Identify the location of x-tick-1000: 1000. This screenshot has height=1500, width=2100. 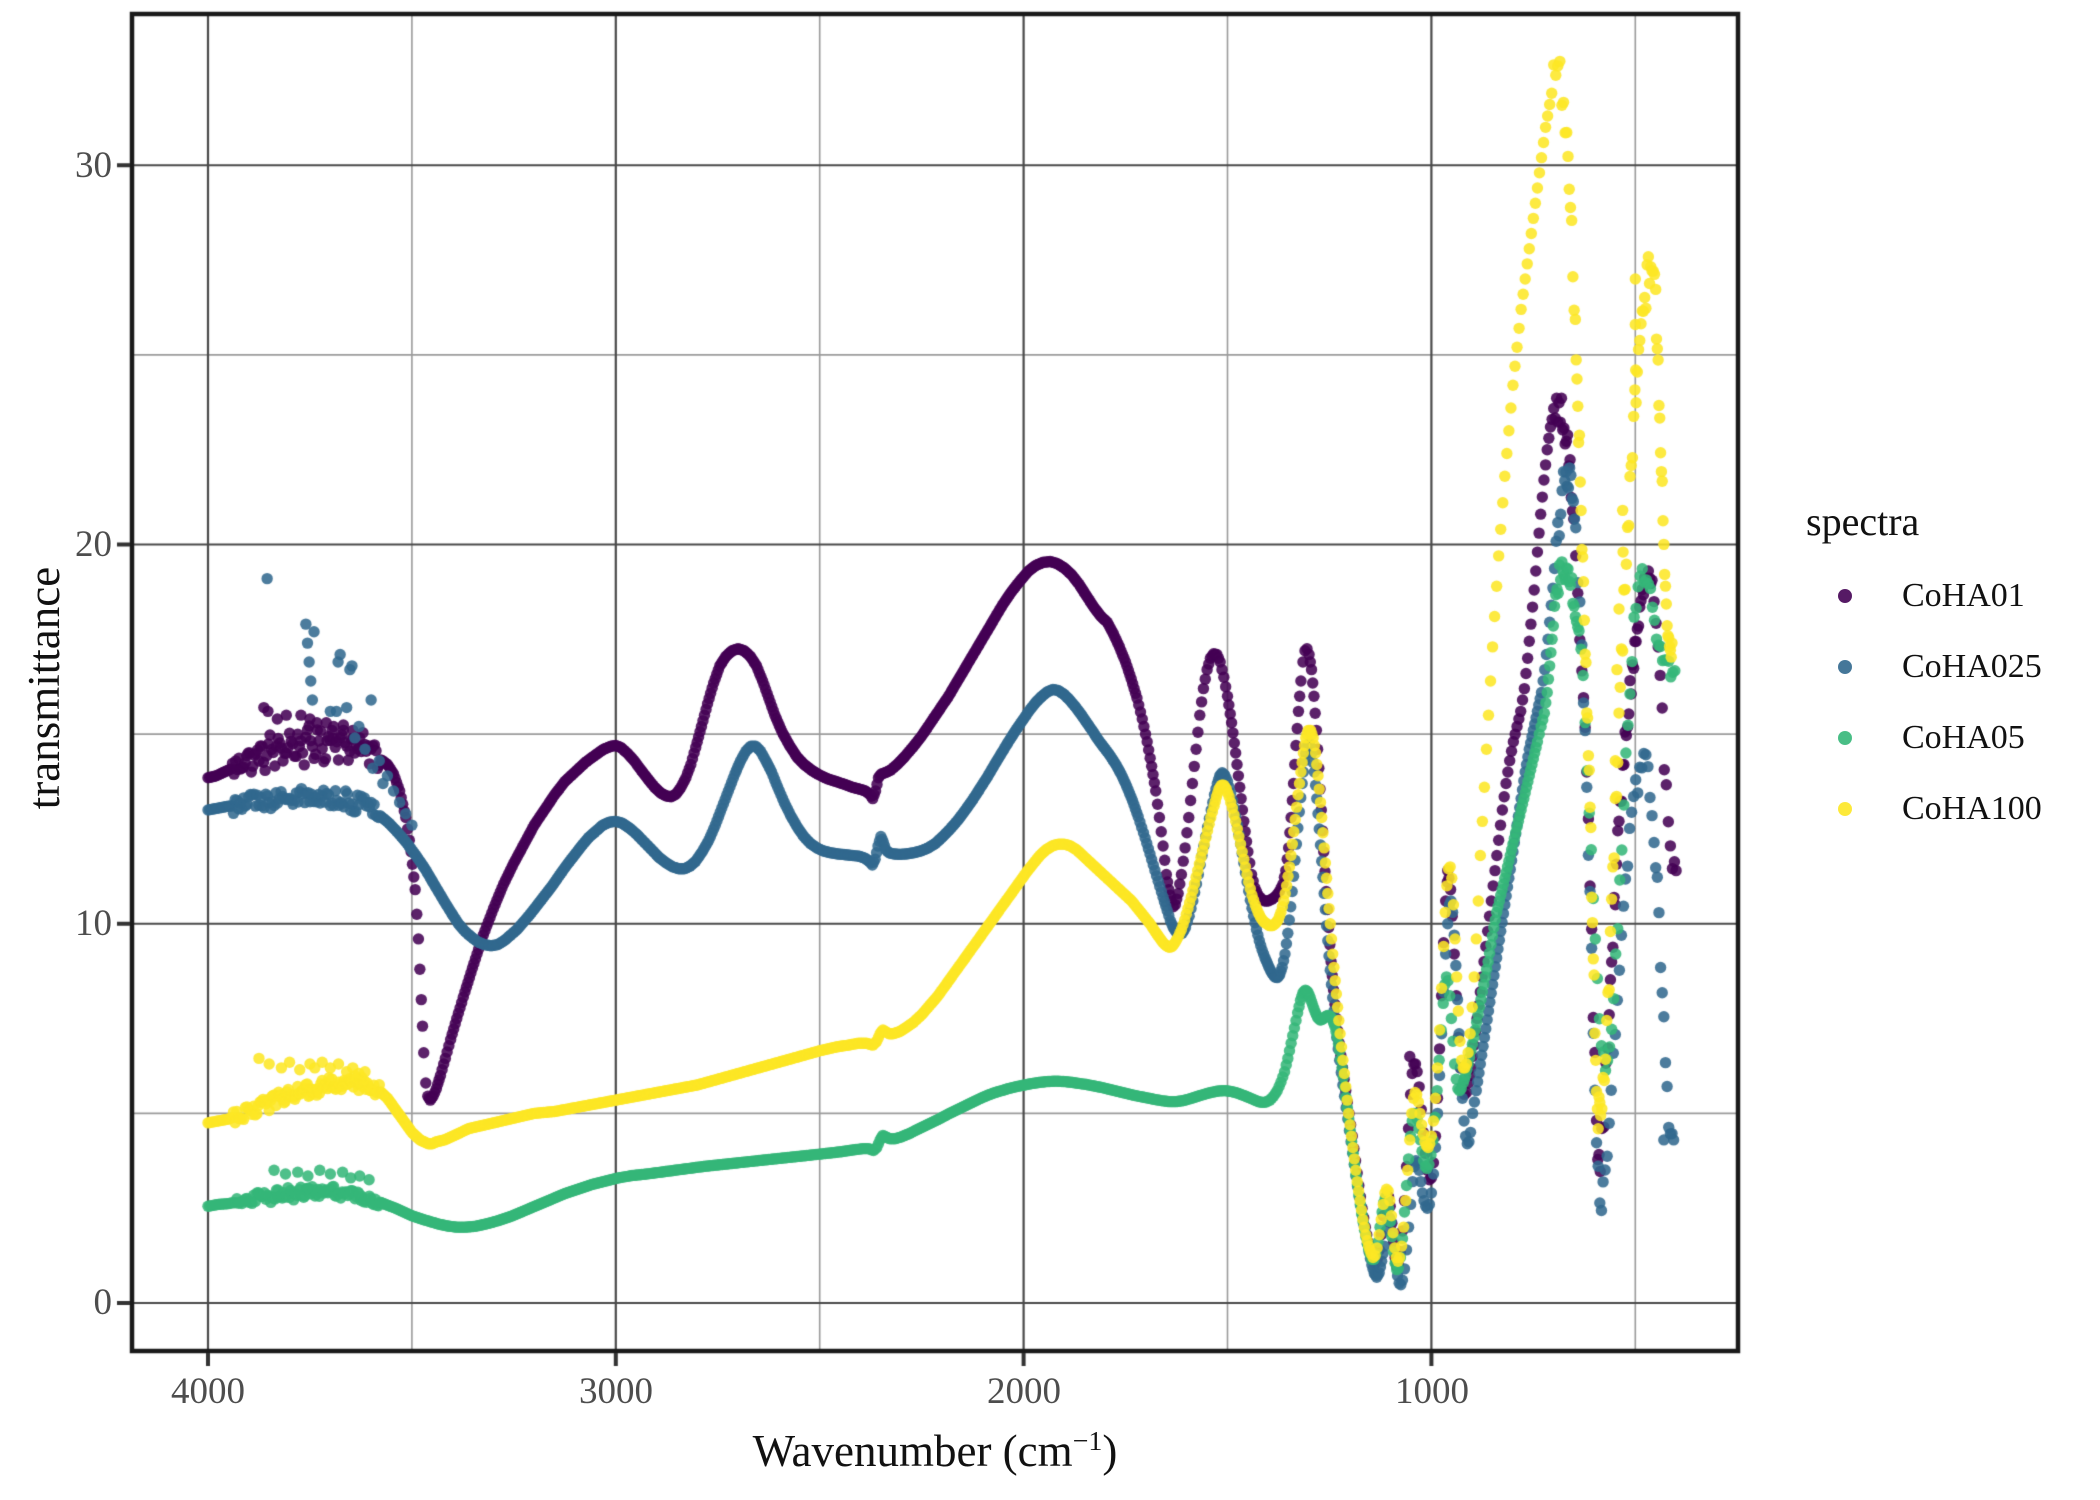
(1432, 1391).